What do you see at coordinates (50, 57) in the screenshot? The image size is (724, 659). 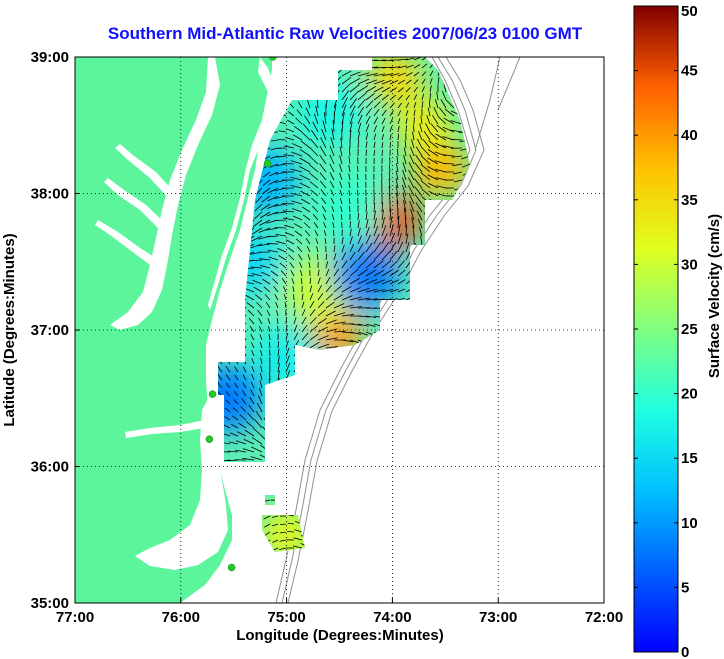 I see `y-tick-label: 39:00` at bounding box center [50, 57].